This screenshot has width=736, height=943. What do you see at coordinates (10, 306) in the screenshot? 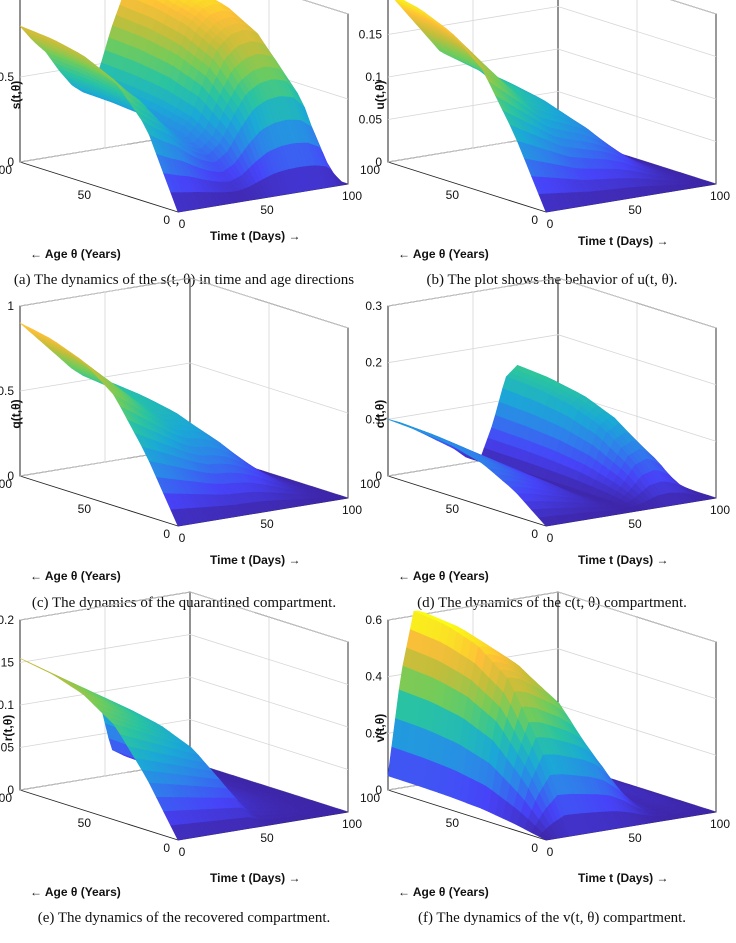
I see `z-tick-label: 1` at bounding box center [10, 306].